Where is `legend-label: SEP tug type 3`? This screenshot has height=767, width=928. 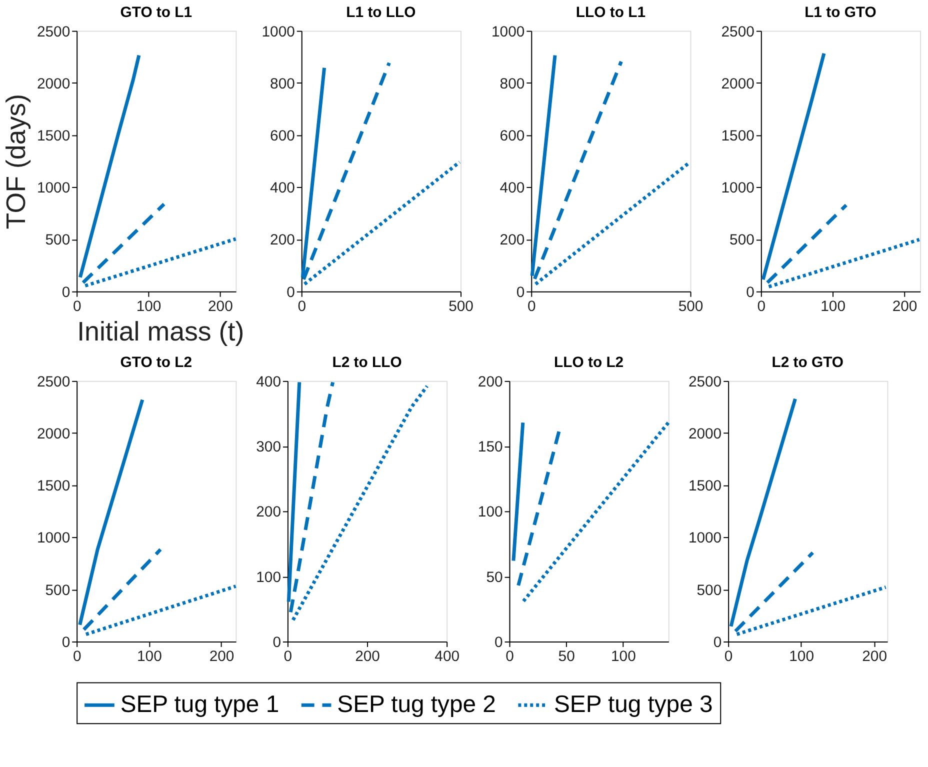
legend-label: SEP tug type 3 is located at coordinates (633, 704).